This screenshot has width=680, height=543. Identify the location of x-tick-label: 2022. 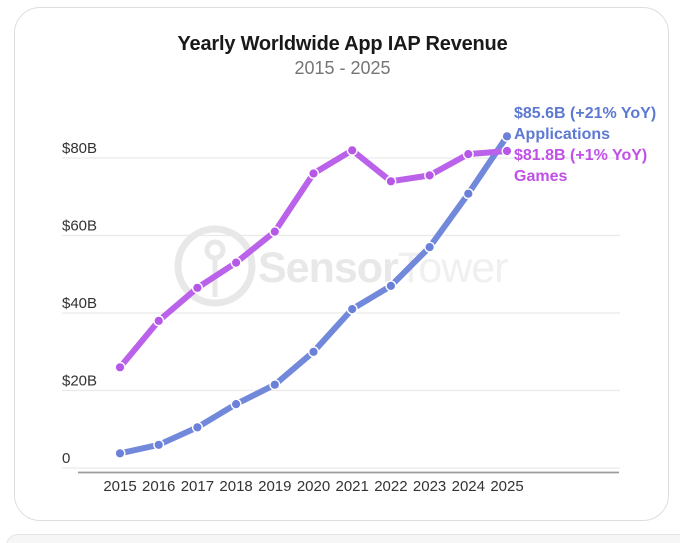
(390, 486).